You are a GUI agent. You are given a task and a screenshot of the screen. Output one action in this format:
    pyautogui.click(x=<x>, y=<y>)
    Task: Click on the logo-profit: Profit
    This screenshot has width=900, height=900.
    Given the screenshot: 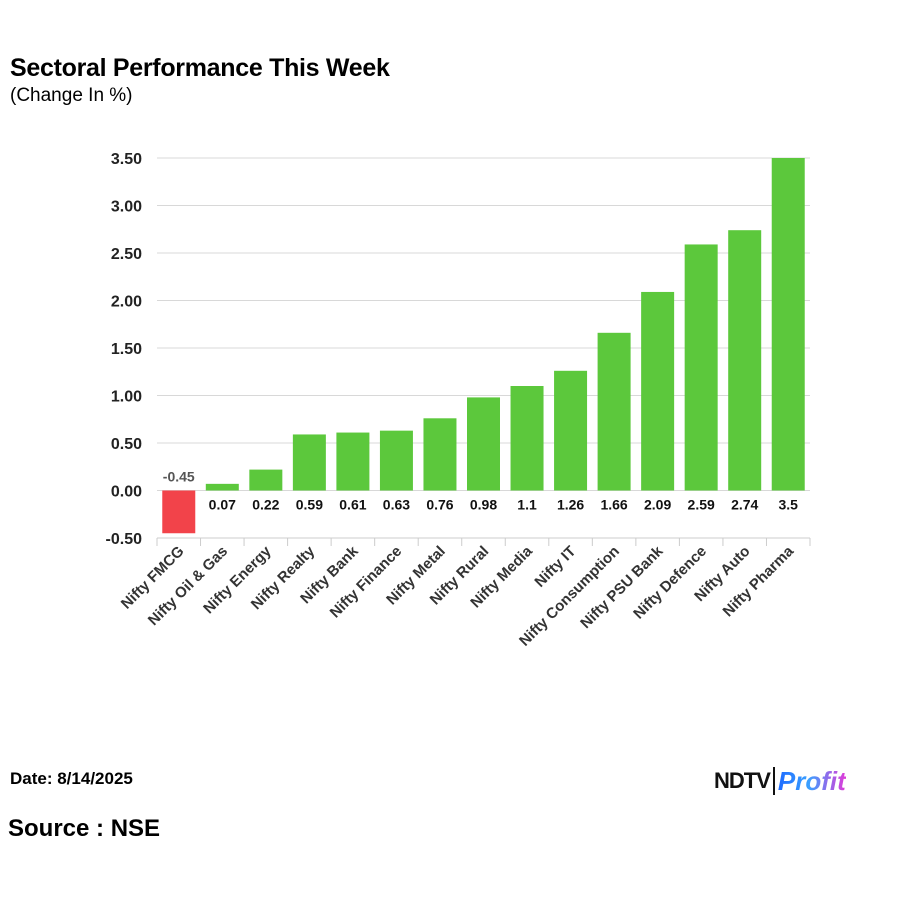 What is the action you would take?
    pyautogui.click(x=811, y=780)
    